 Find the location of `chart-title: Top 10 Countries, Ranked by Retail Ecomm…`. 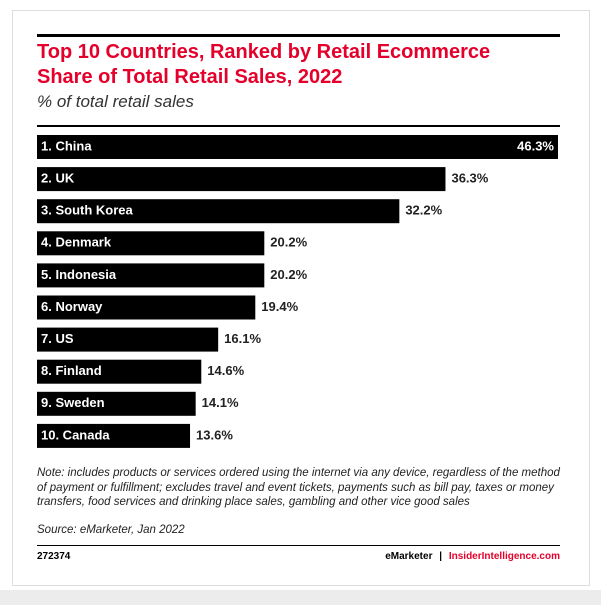

chart-title: Top 10 Countries, Ranked by Retail Ecomm… is located at coordinates (264, 64).